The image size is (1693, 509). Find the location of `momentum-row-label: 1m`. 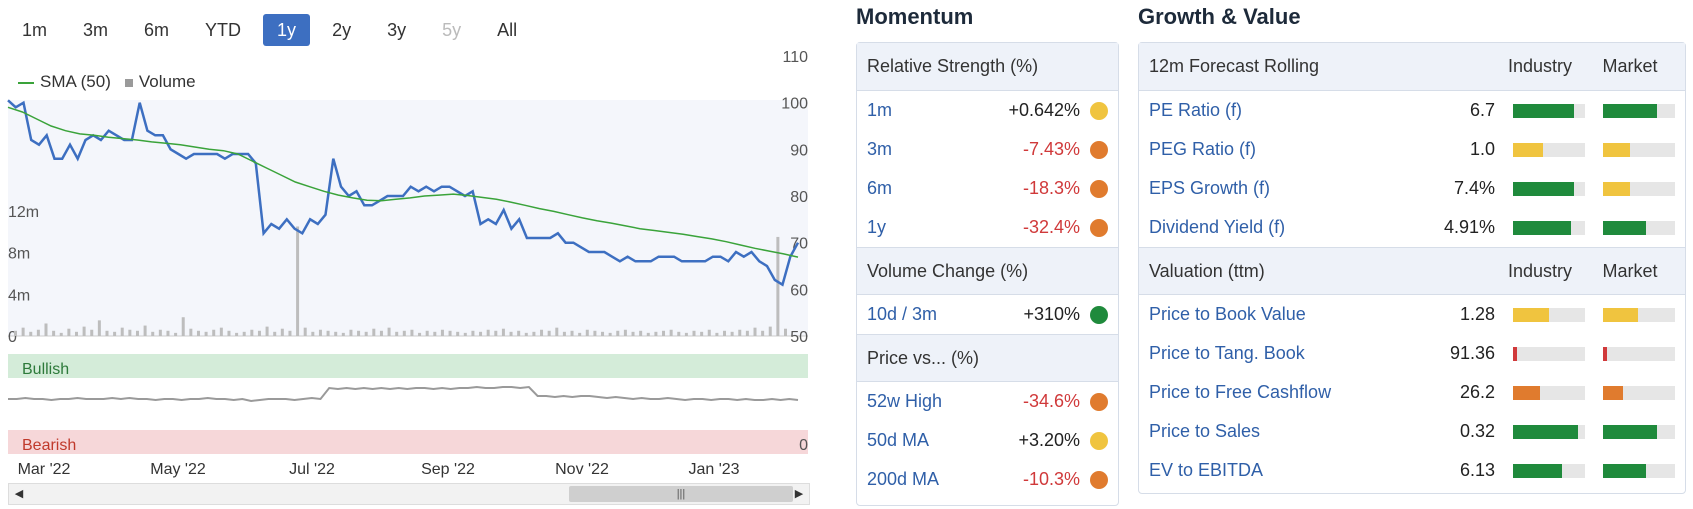

momentum-row-label: 1m is located at coordinates (880, 110).